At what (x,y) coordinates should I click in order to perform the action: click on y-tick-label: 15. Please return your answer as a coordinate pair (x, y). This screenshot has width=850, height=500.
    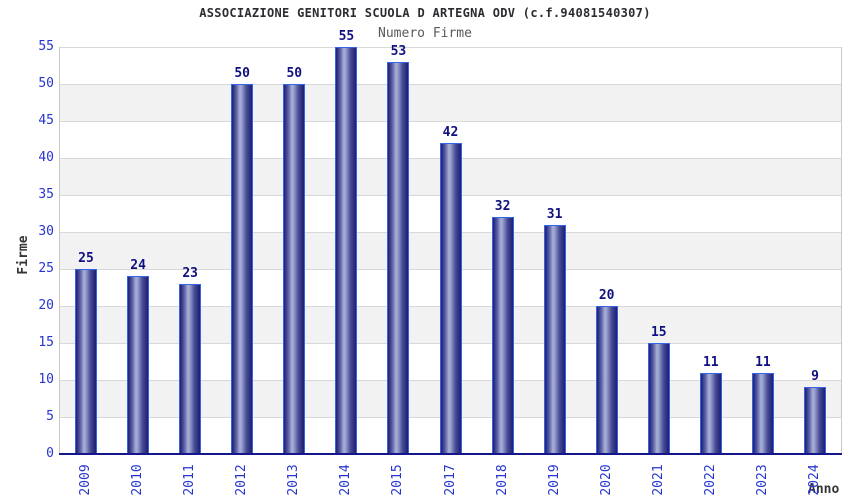
    Looking at the image, I should click on (46, 342).